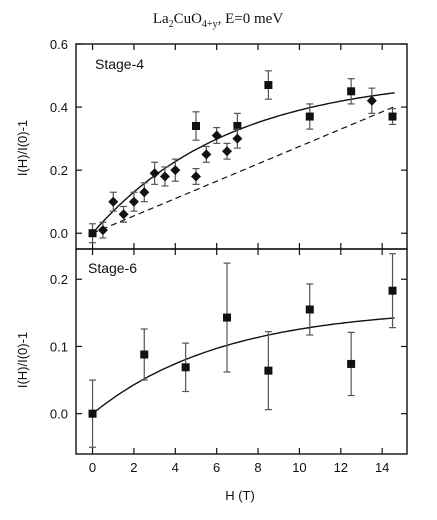  Describe the element at coordinates (171, 24) in the screenshot. I see `title-subscript-1: 2` at that location.